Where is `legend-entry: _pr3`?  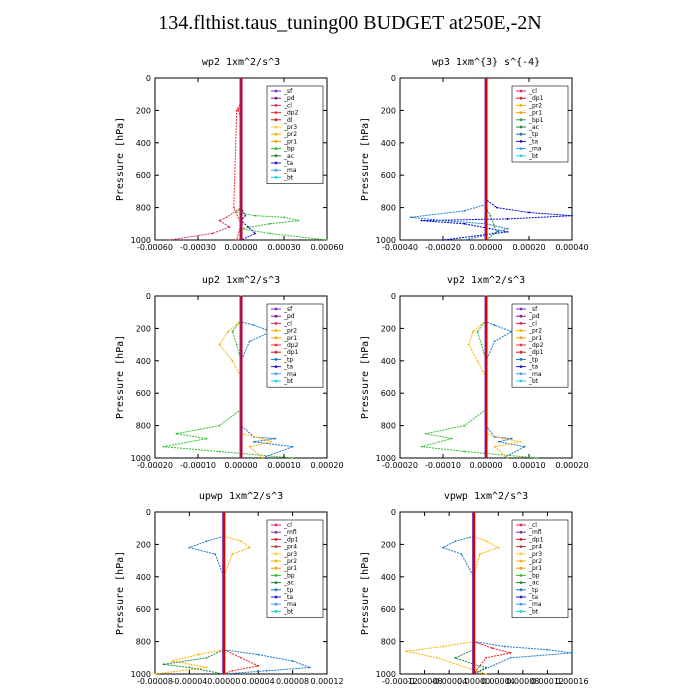 legend-entry: _pr3 is located at coordinates (290, 127).